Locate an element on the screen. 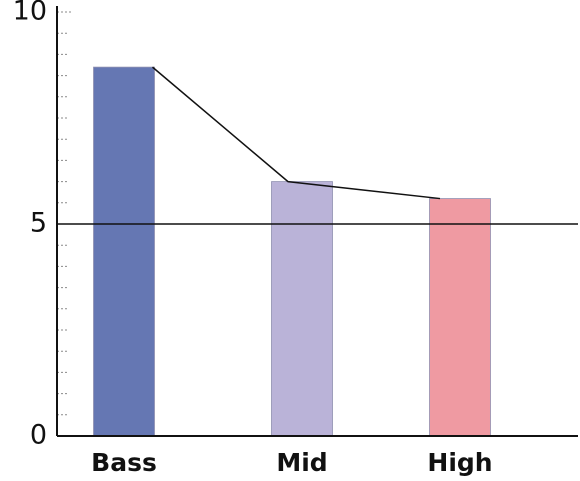 This screenshot has width=580, height=481. y-minor-ticks is located at coordinates (64, 224).